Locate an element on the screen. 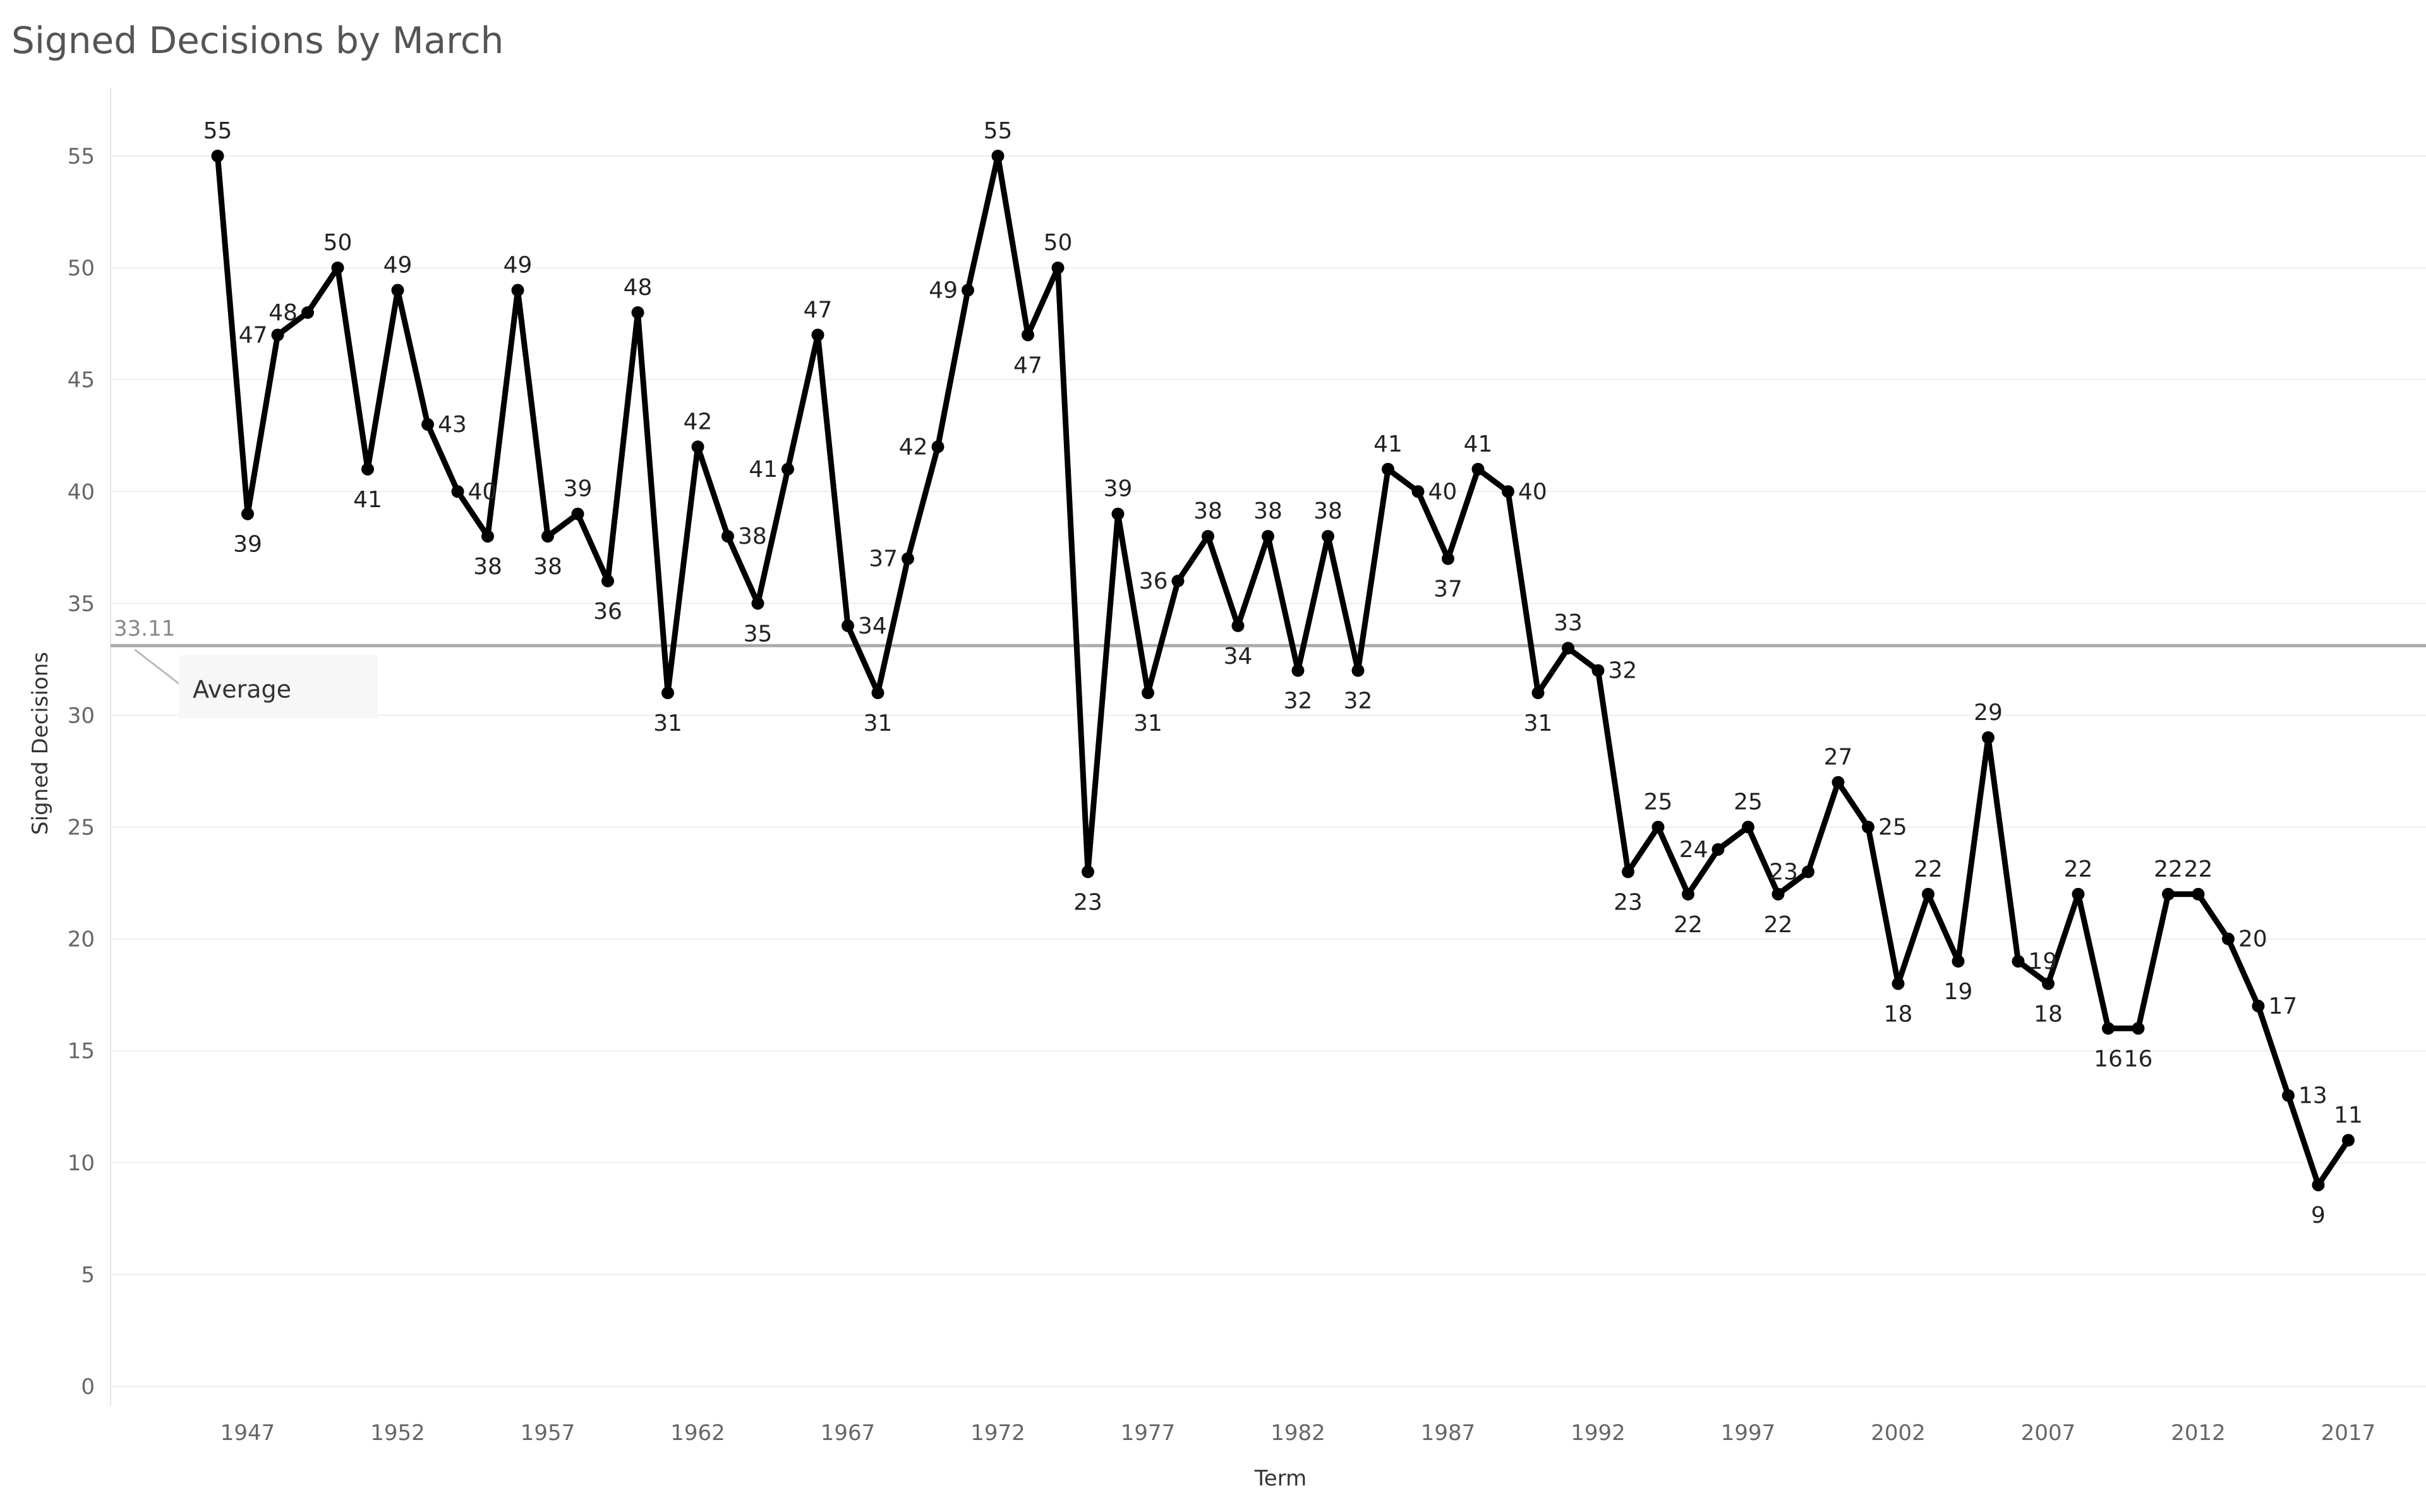 This screenshot has height=1512, width=2426. data-label-2000: 27 is located at coordinates (1838, 758).